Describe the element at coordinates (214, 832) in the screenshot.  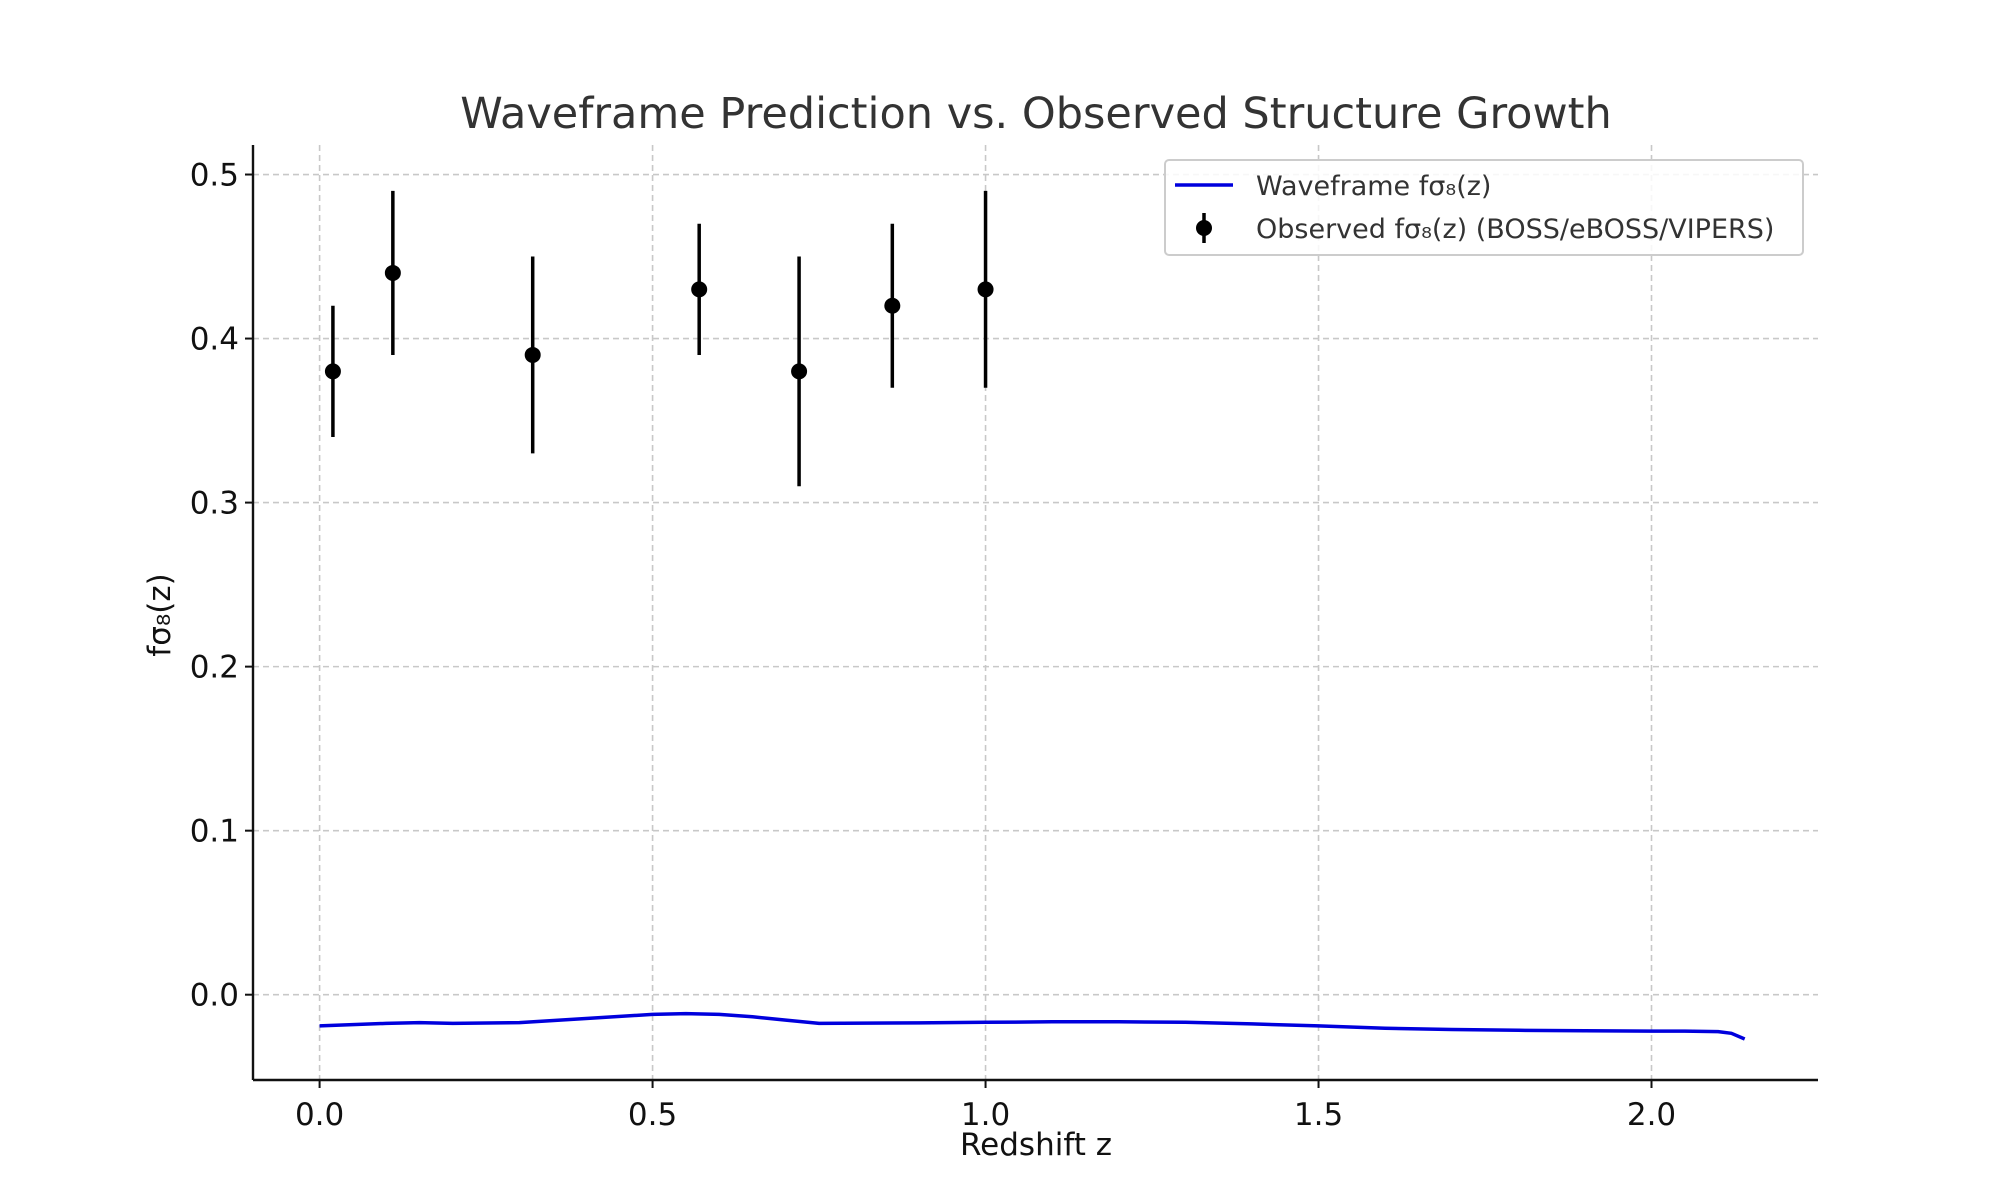
I see `y-tick-label: 0.1` at that location.